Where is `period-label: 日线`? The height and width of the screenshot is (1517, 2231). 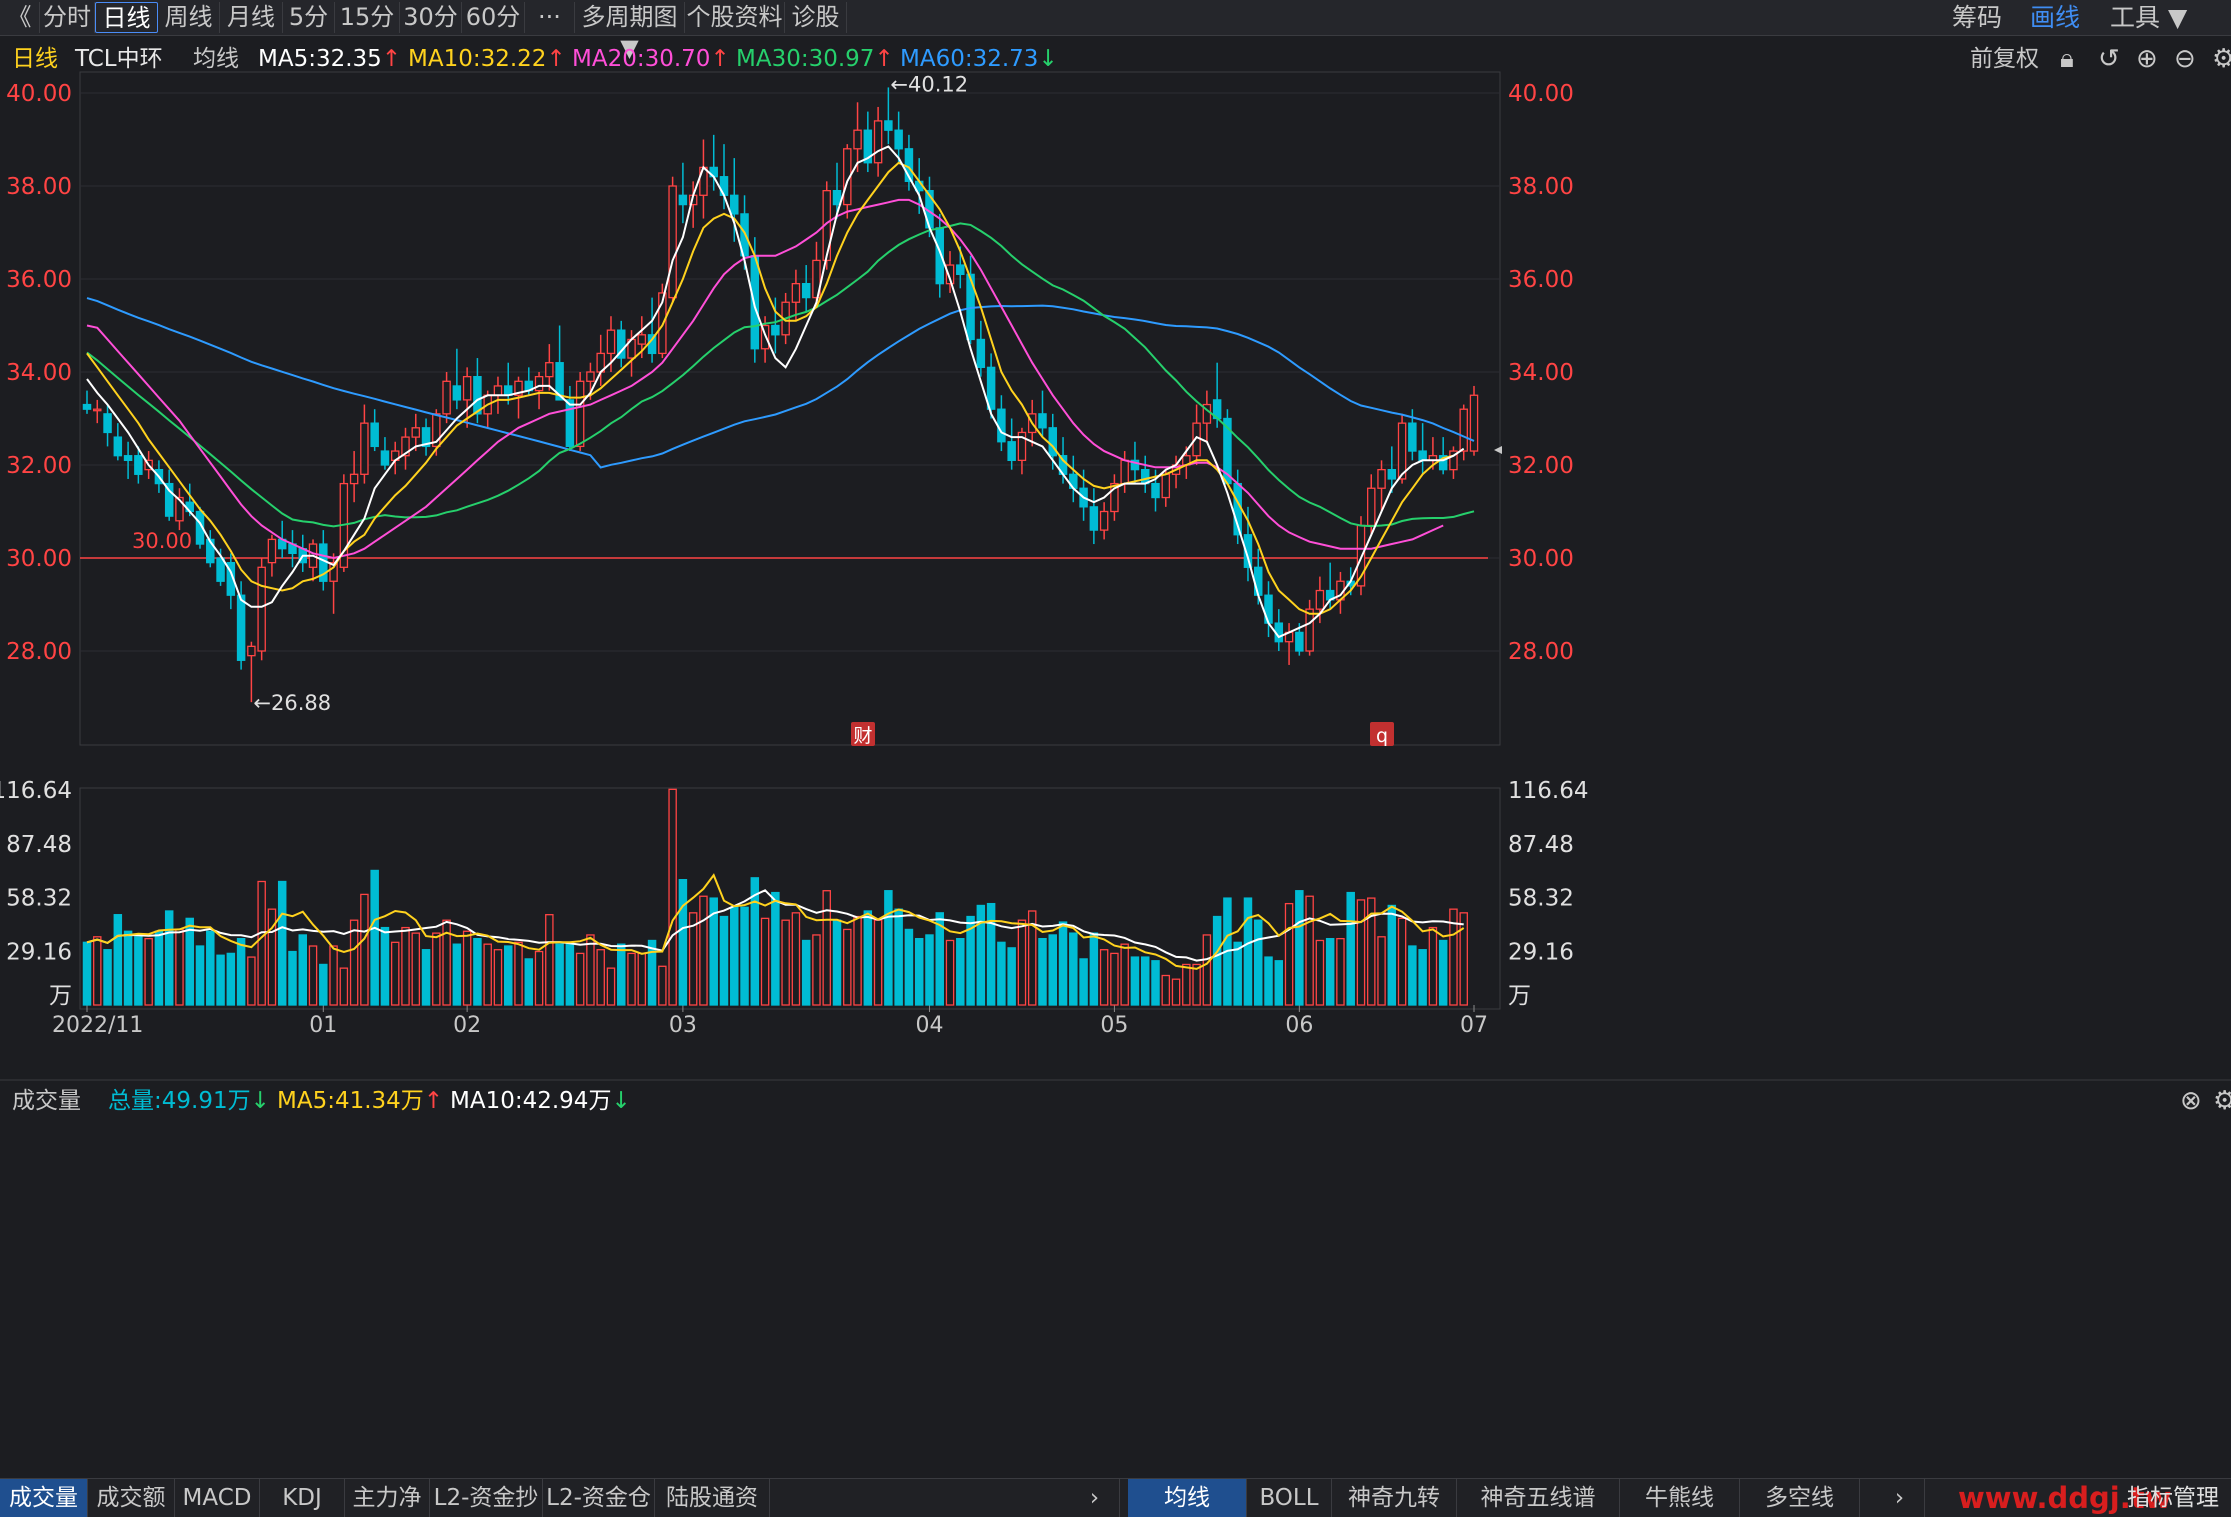 period-label: 日线 is located at coordinates (35, 59).